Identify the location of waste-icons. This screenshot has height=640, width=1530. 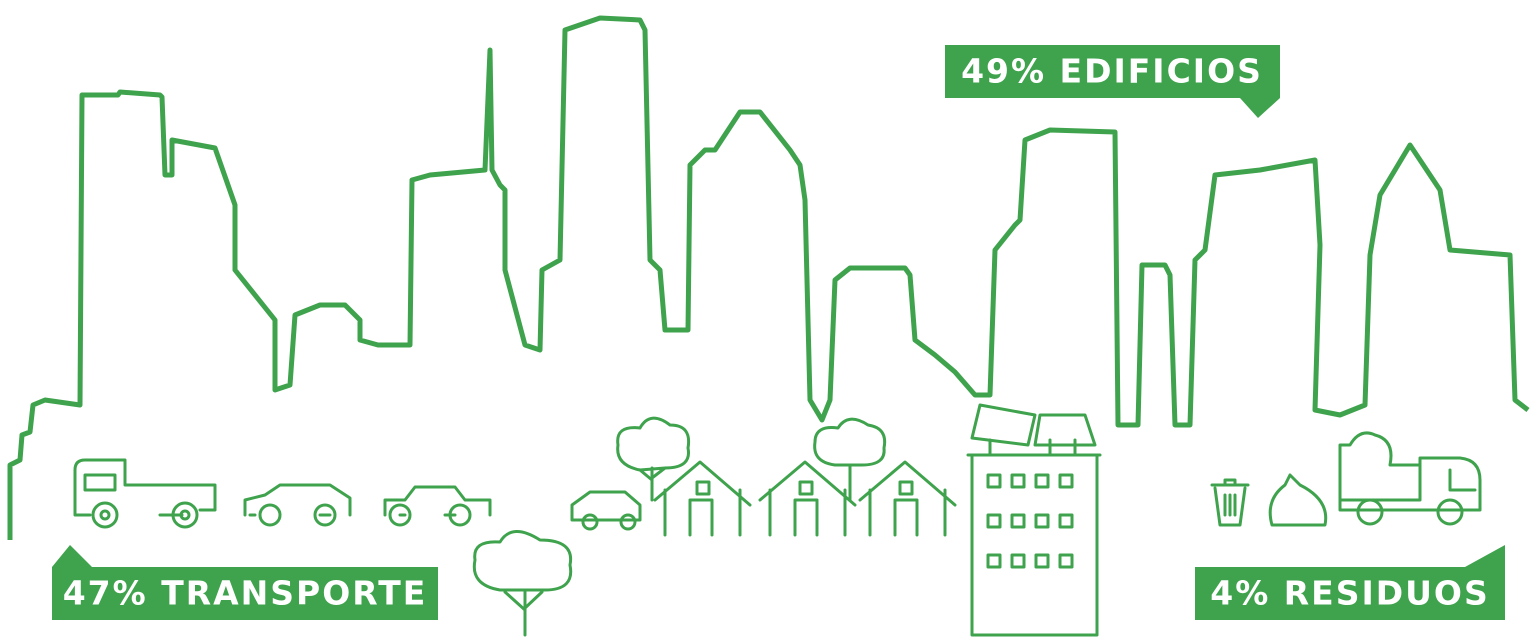
(1346, 479).